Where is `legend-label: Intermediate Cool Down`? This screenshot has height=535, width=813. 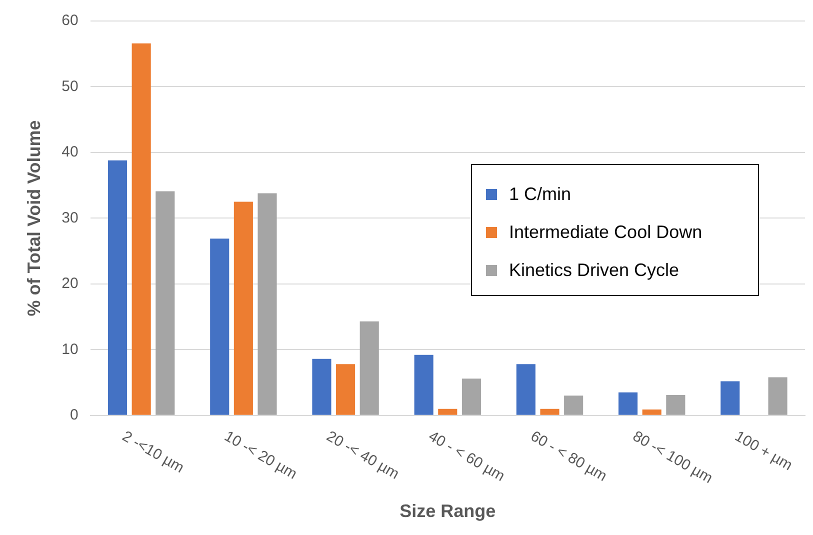 legend-label: Intermediate Cool Down is located at coordinates (605, 232).